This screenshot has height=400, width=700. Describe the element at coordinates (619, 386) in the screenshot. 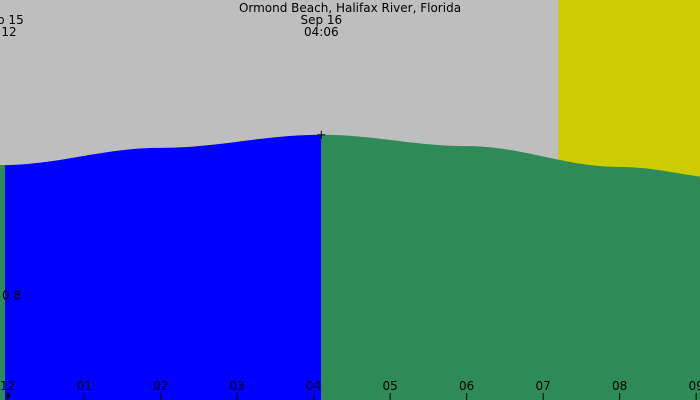

I see `x-tick-label: 08` at that location.